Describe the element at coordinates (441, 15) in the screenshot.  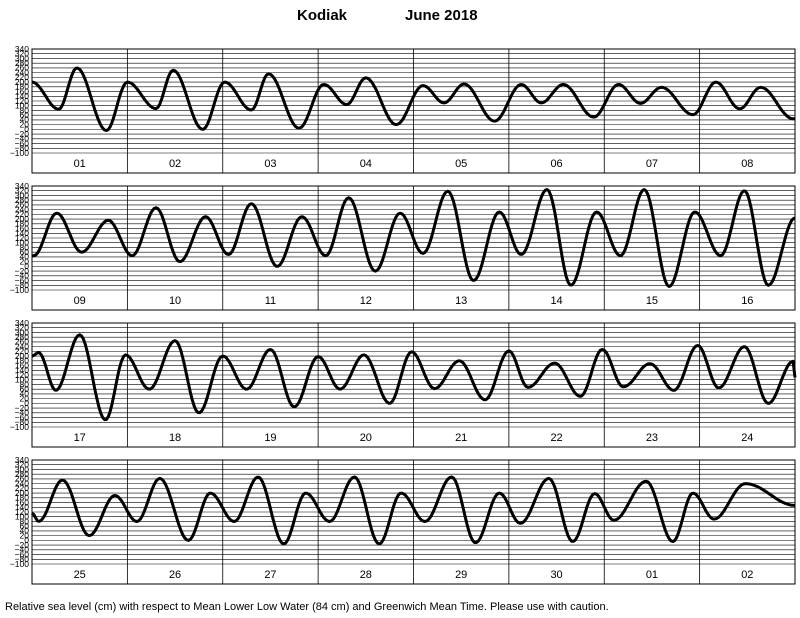
I see `title-month-year: June 2018` at that location.